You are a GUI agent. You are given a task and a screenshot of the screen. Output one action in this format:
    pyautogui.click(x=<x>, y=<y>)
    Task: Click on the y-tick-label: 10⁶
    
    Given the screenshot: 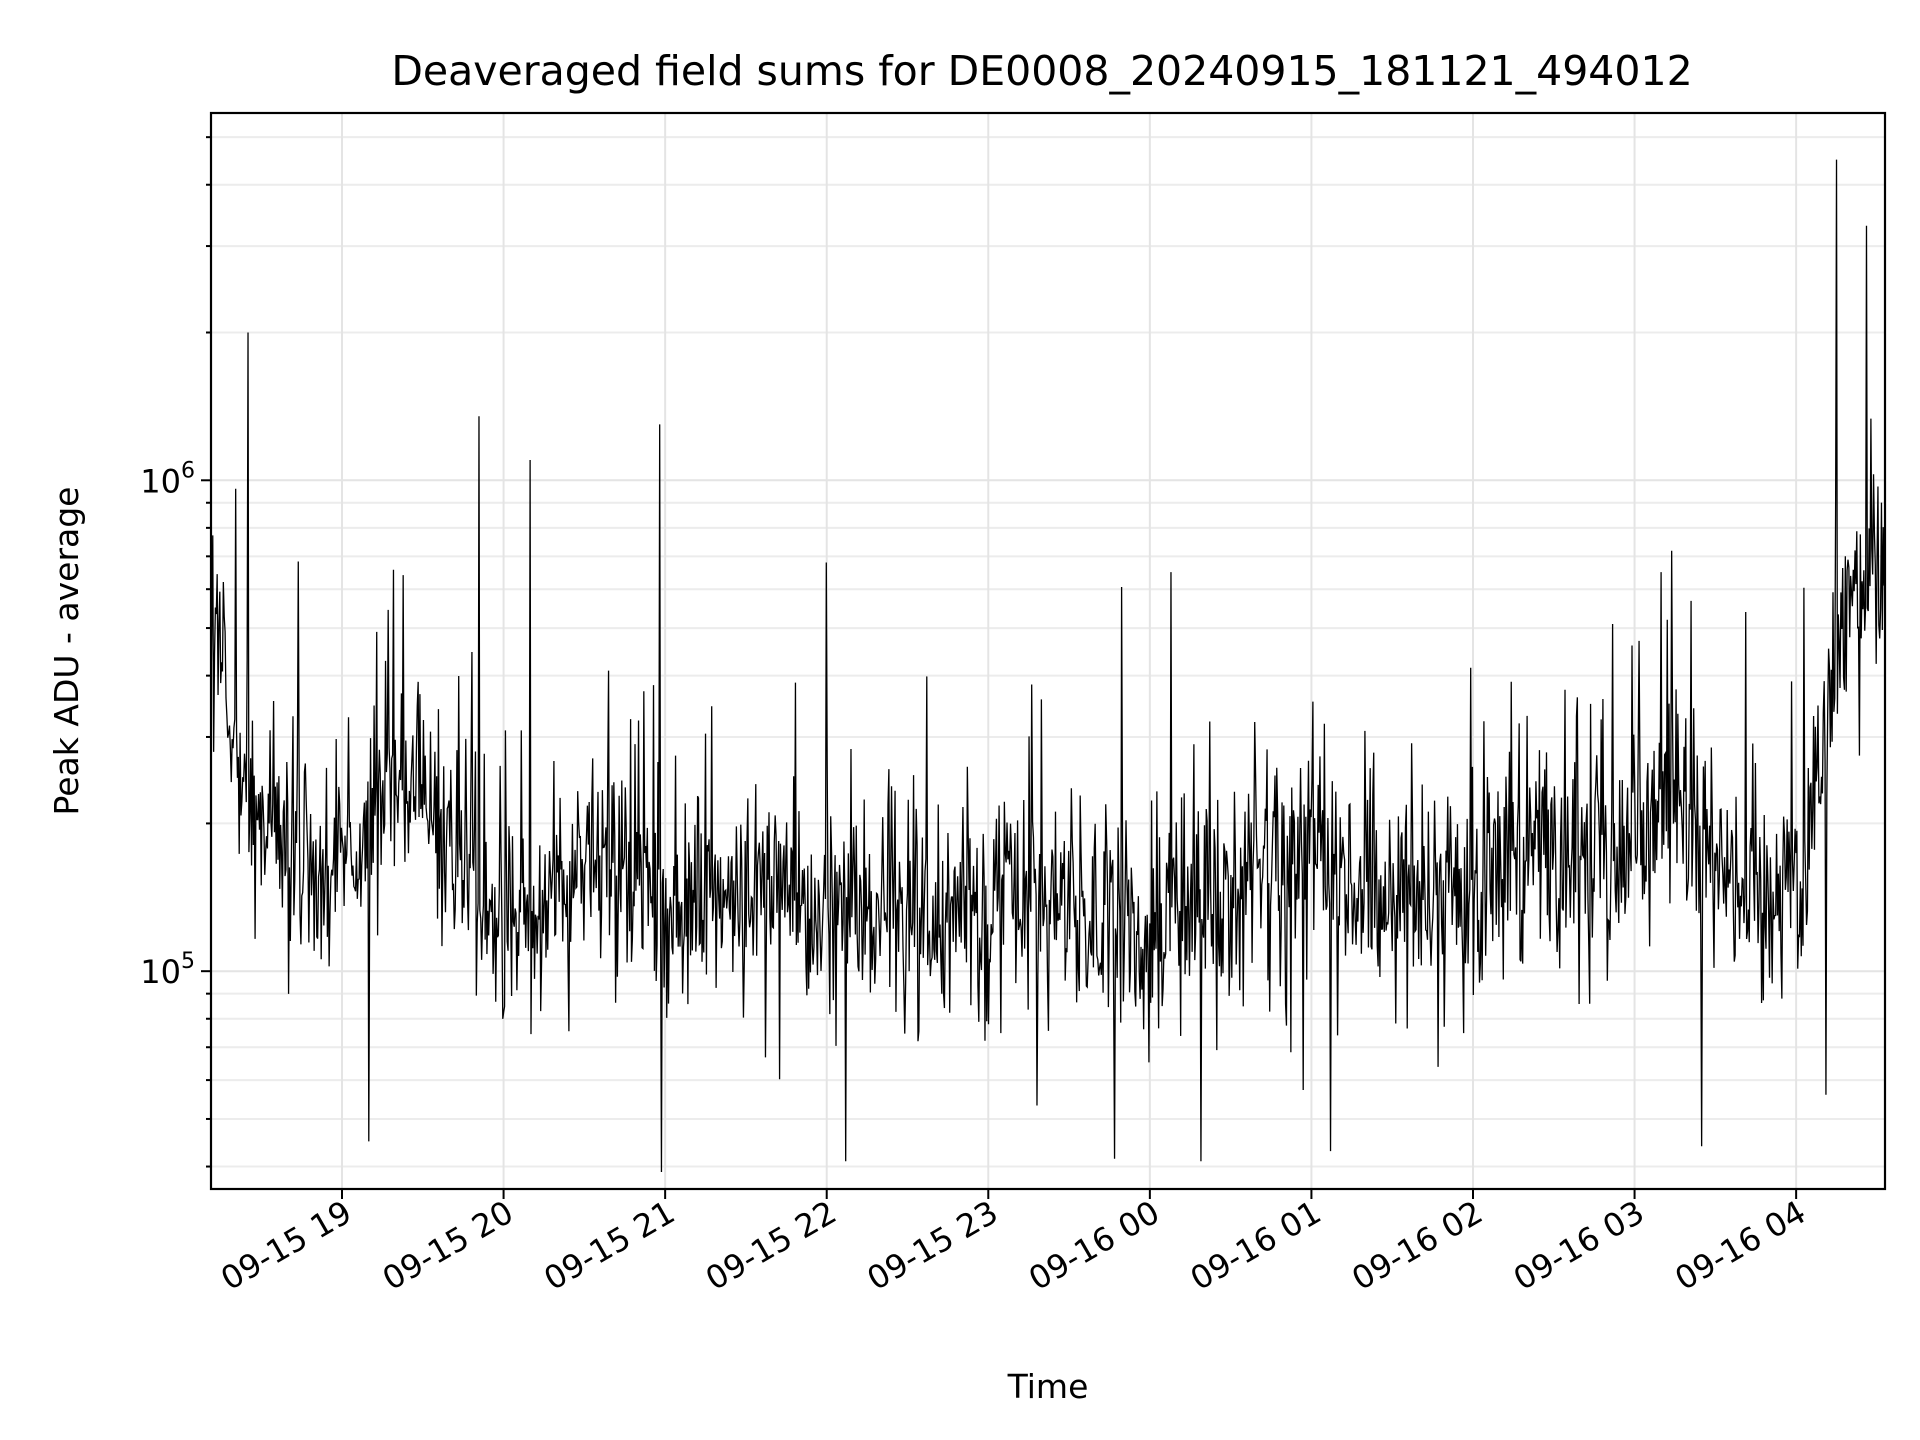 What is the action you would take?
    pyautogui.click(x=167, y=479)
    